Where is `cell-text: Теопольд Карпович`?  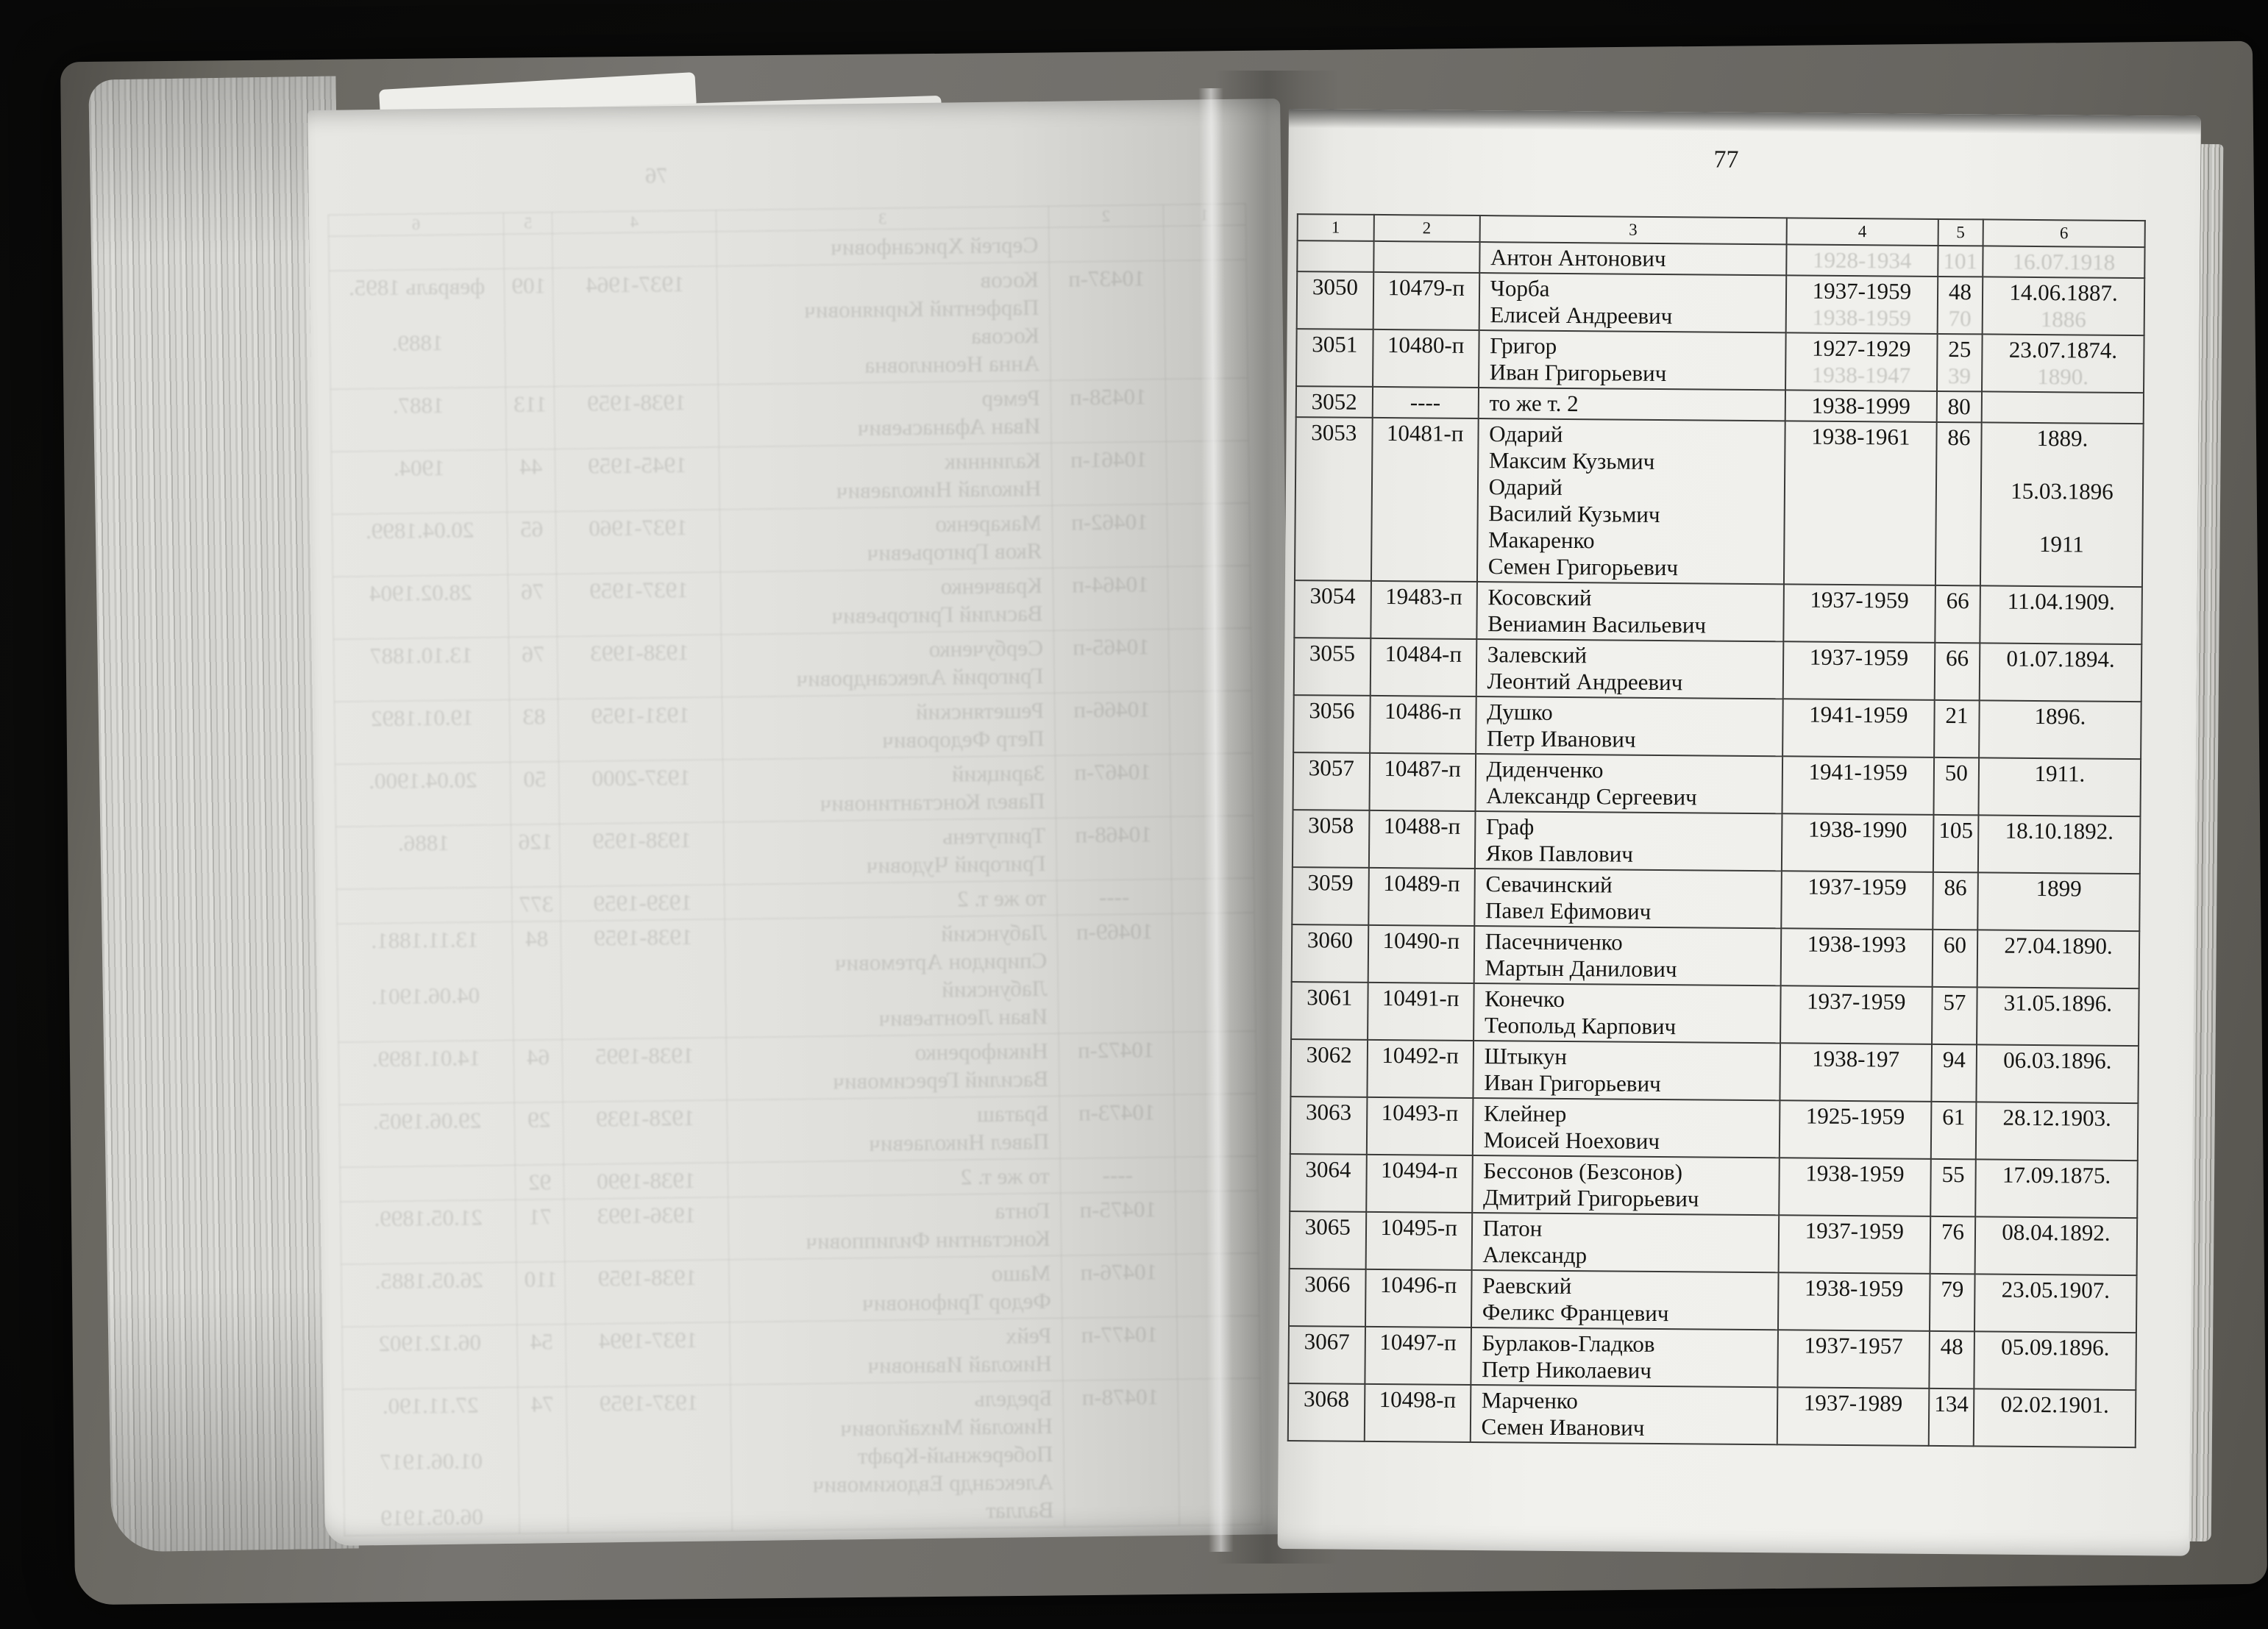
cell-text: Теопольд Карпович is located at coordinates (1580, 1026).